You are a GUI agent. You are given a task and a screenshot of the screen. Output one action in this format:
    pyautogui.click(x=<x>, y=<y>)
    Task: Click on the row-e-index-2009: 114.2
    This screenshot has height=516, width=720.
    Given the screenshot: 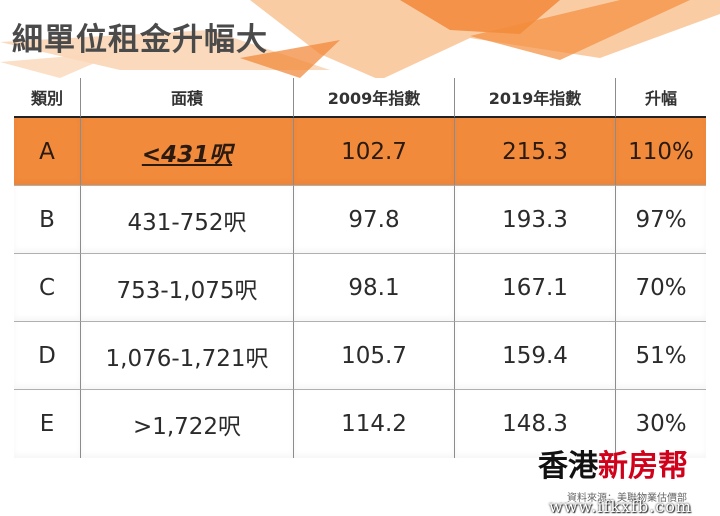 What is the action you would take?
    pyautogui.click(x=373, y=424)
    